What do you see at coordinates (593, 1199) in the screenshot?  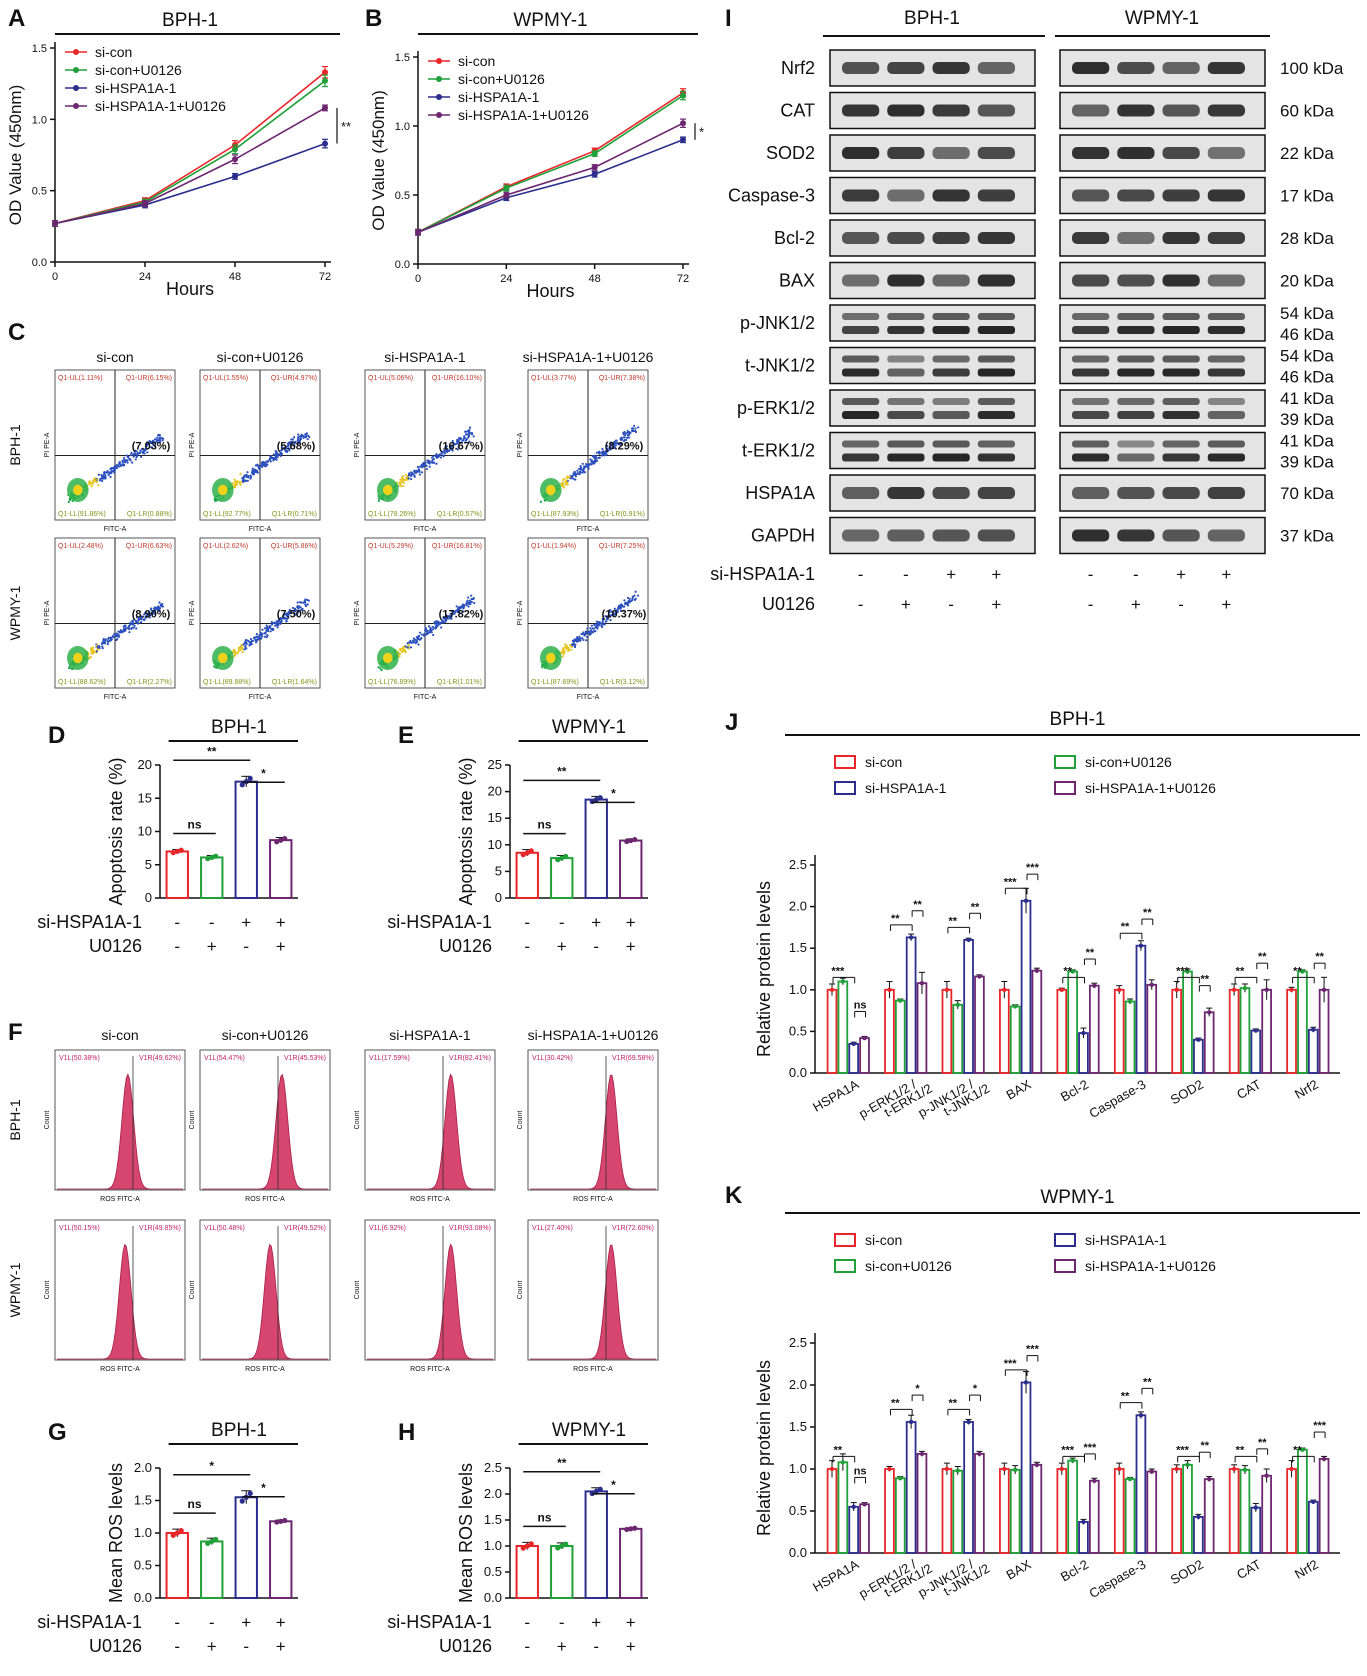 I see `x-axis-label: ROS FITC-A` at bounding box center [593, 1199].